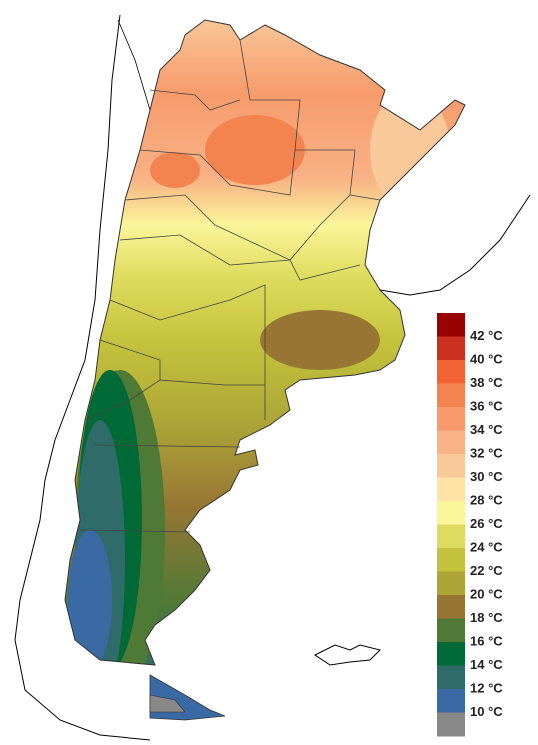 This screenshot has height=745, width=538. What do you see at coordinates (486, 358) in the screenshot?
I see `legend-label: 40 °C` at bounding box center [486, 358].